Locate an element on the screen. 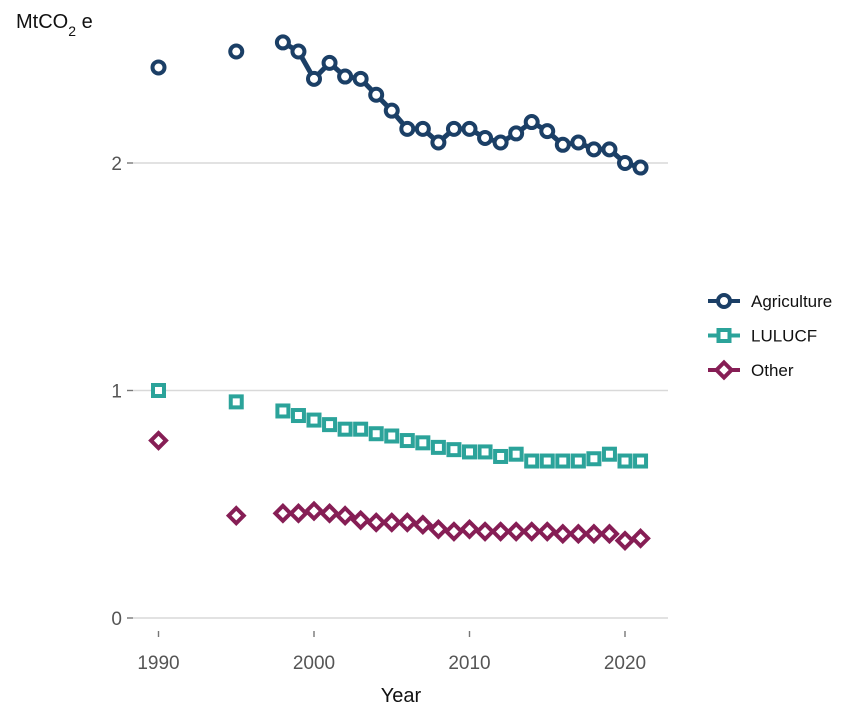 The height and width of the screenshot is (711, 852). point-other-2021 is located at coordinates (640, 538).